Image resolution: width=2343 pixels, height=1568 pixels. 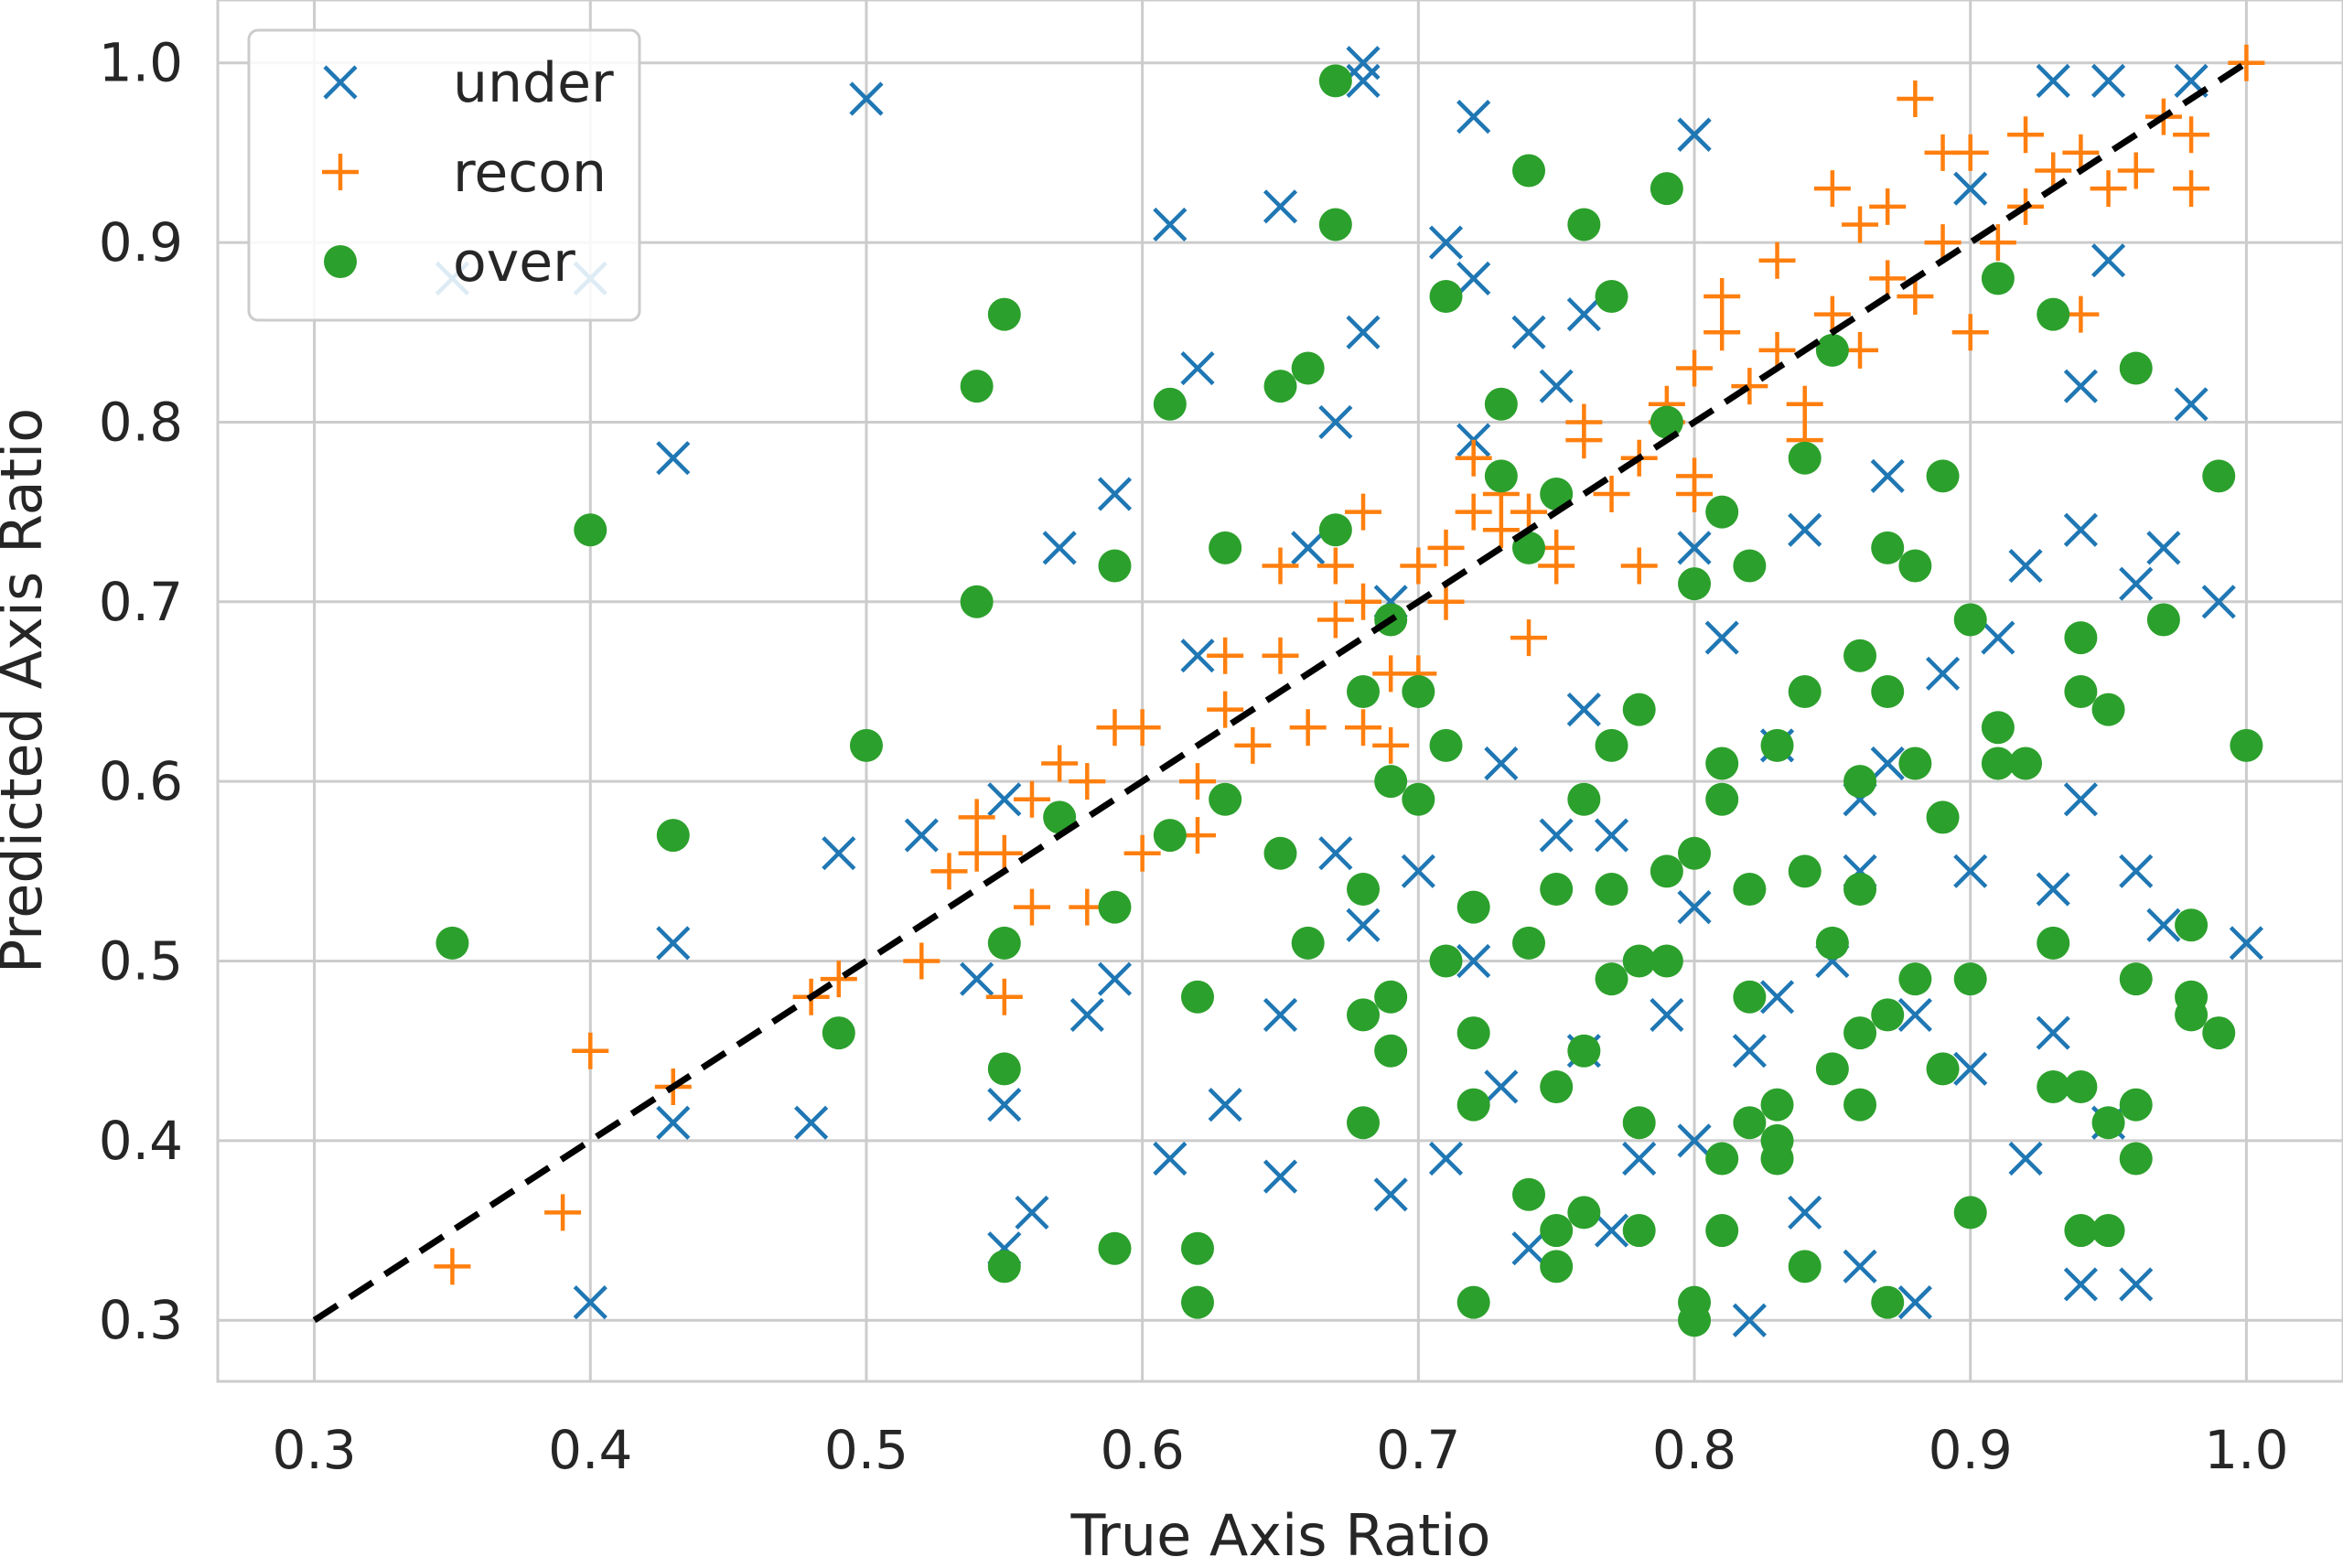 What do you see at coordinates (141, 692) in the screenshot?
I see `y-tick-labels: 0.3 0.4 0.5 0.6 0.7 0.8 0.9 1.0` at bounding box center [141, 692].